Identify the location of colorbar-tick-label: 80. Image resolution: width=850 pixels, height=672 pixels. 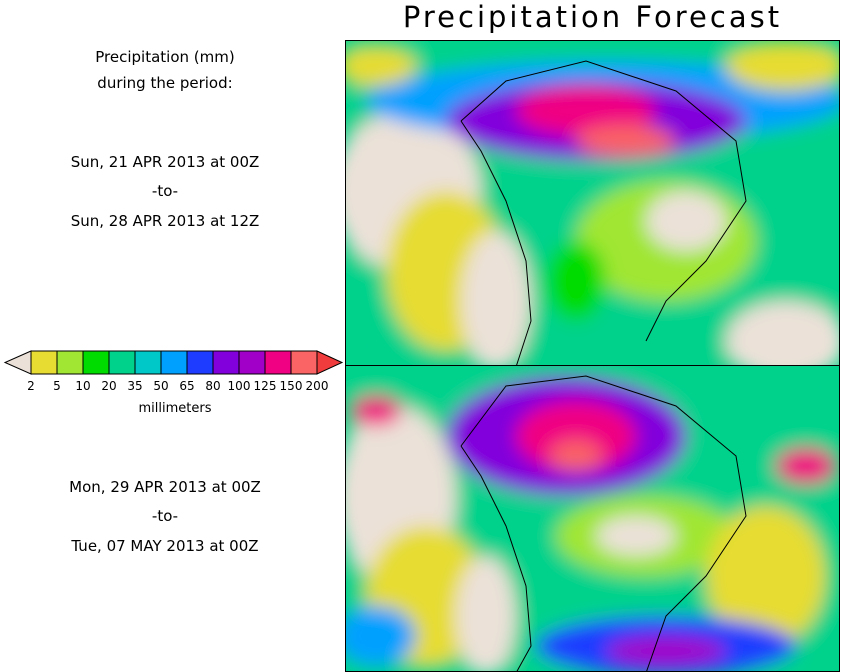
(212, 386).